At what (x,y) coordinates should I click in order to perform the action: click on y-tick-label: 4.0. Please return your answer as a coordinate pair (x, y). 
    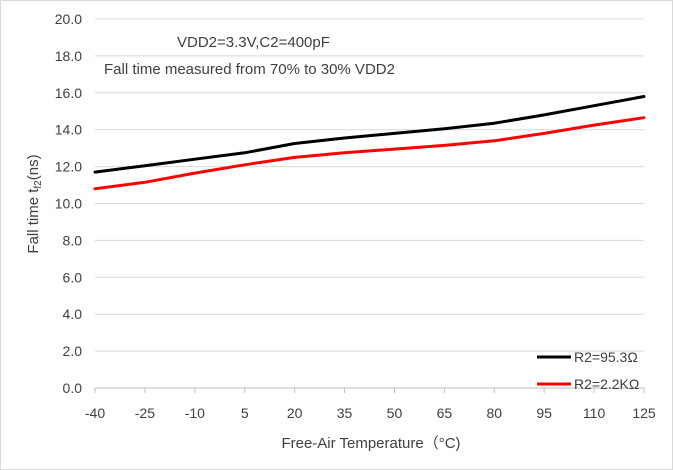
    Looking at the image, I should click on (73, 314).